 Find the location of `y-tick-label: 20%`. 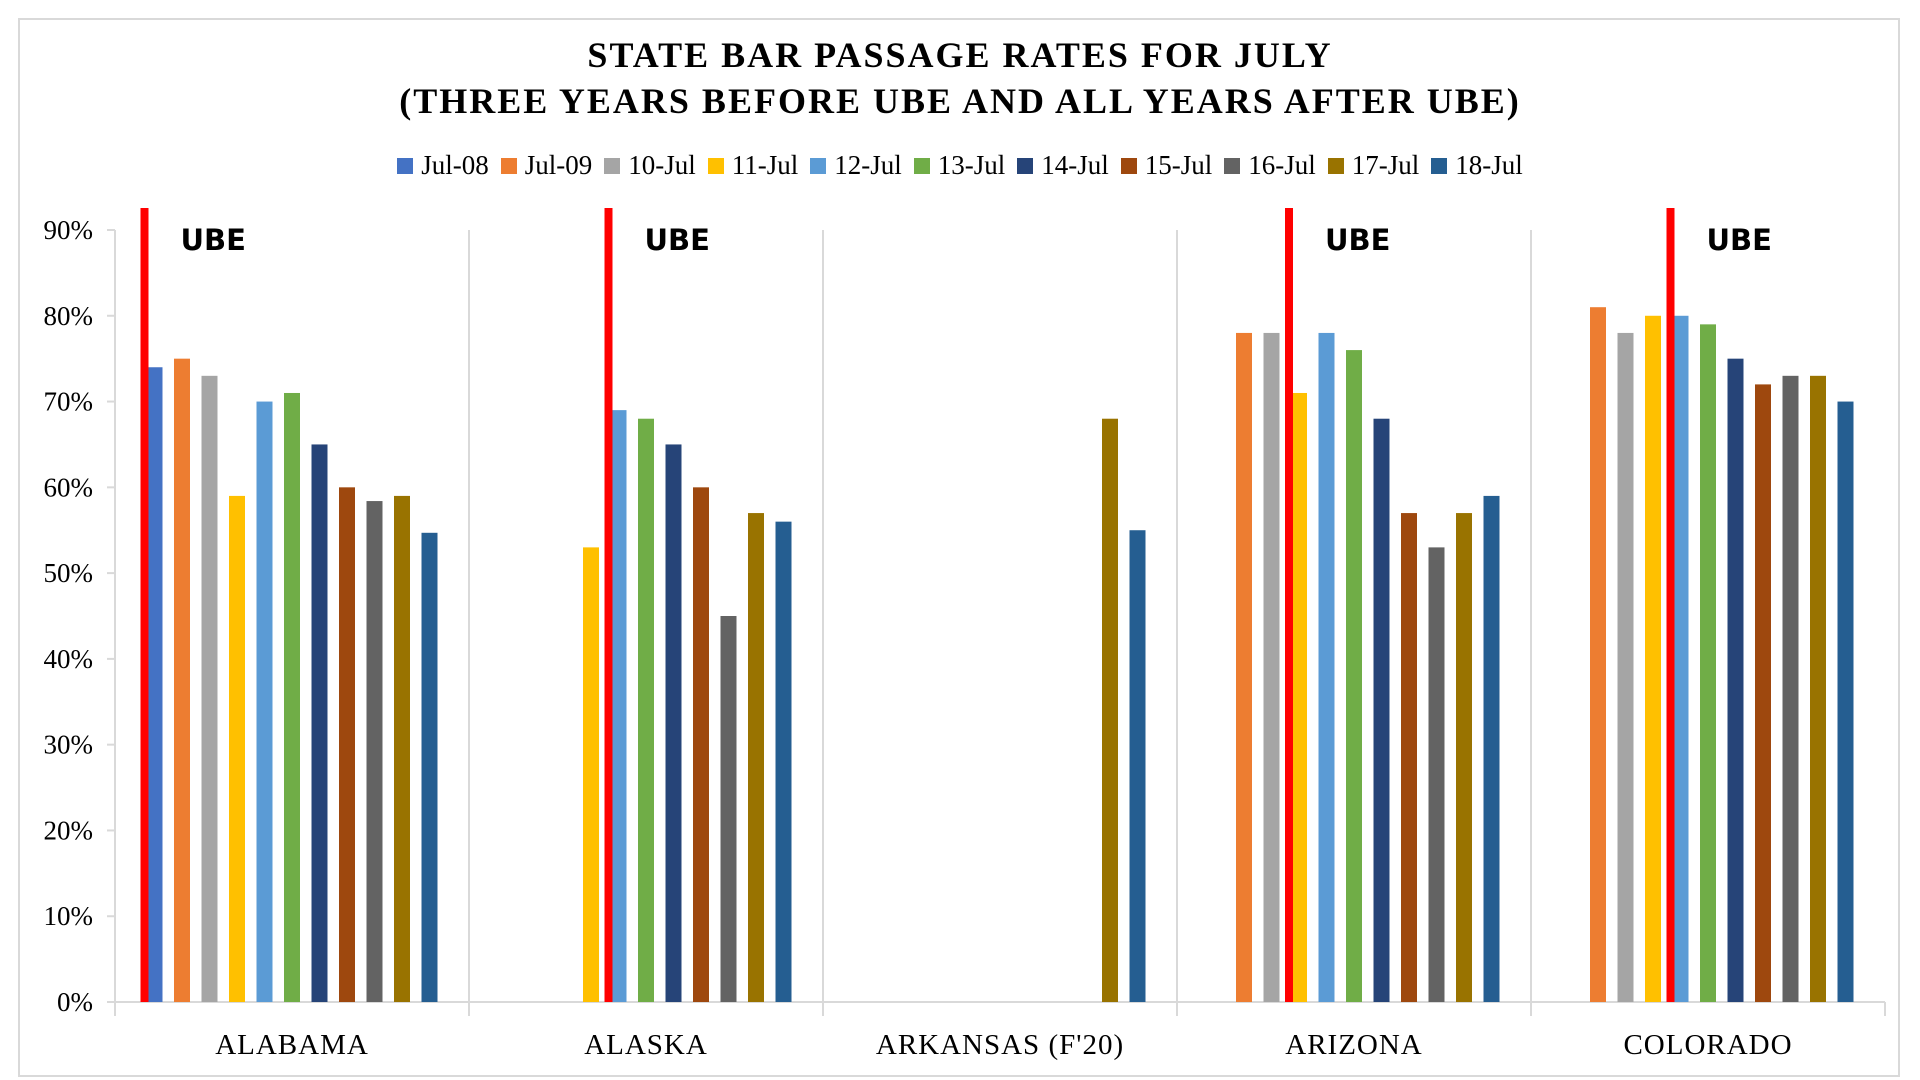

y-tick-label: 20% is located at coordinates (69, 830).